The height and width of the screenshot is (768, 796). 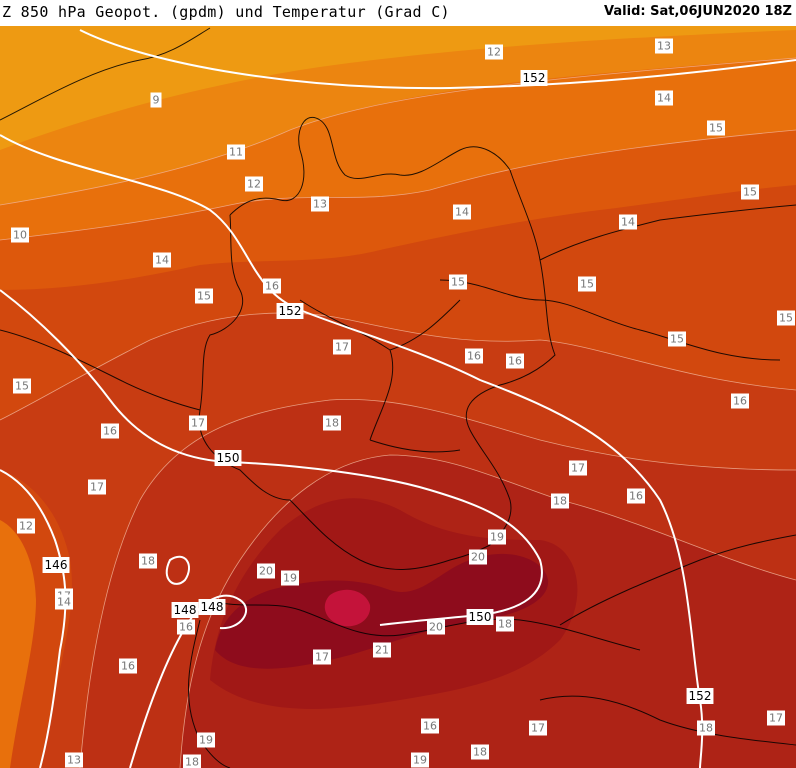 I want to click on temperature-label: 13, so click(x=74, y=760).